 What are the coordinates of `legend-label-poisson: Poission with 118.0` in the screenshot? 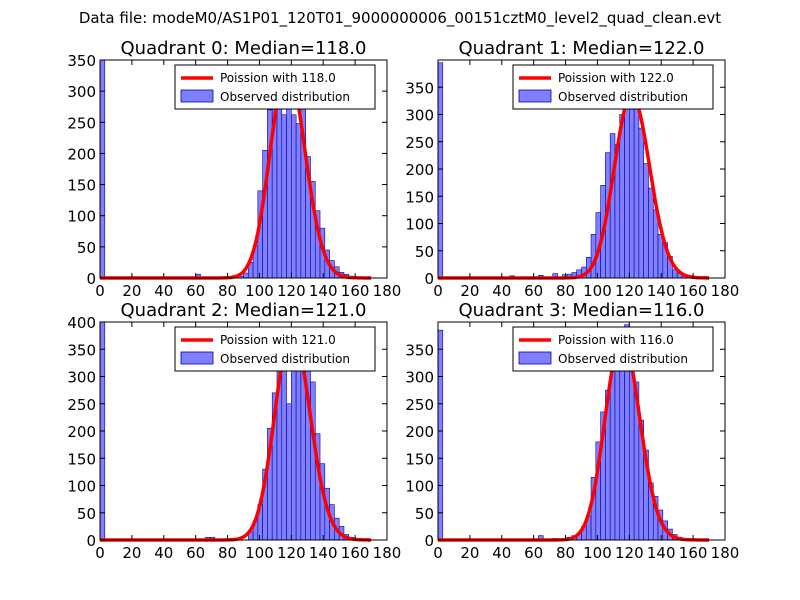 It's located at (278, 78).